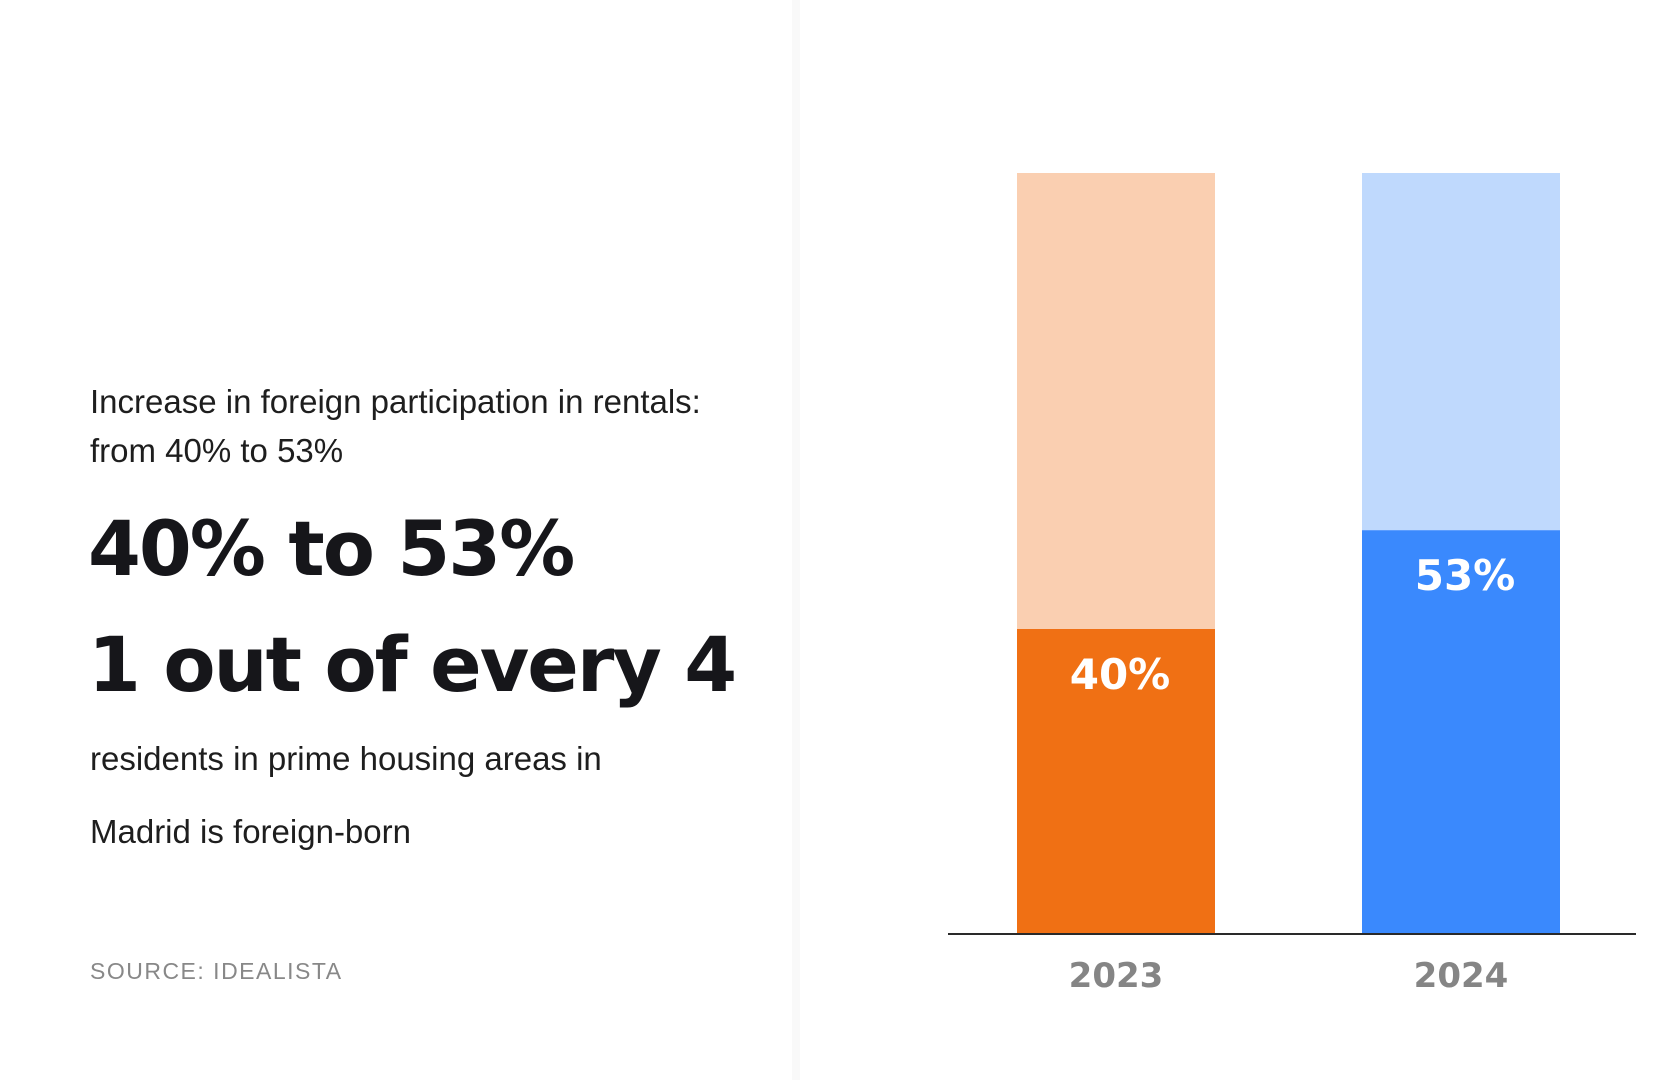 The image size is (1680, 1080). Describe the element at coordinates (796, 540) in the screenshot. I see `panel-divider` at that location.